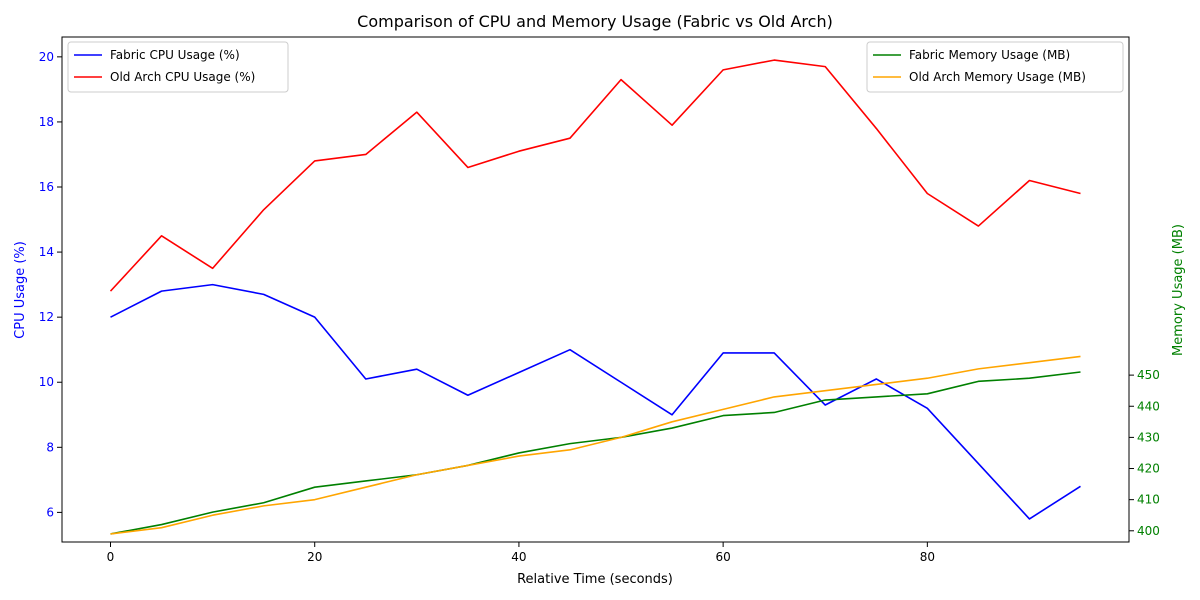  I want to click on x-tick-label: 0, so click(111, 557).